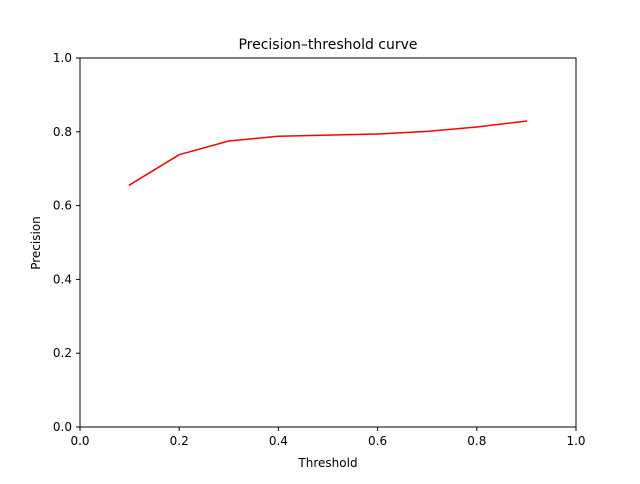 The image size is (640, 484). Describe the element at coordinates (62, 427) in the screenshot. I see `y-tick-label: 0.0` at that location.